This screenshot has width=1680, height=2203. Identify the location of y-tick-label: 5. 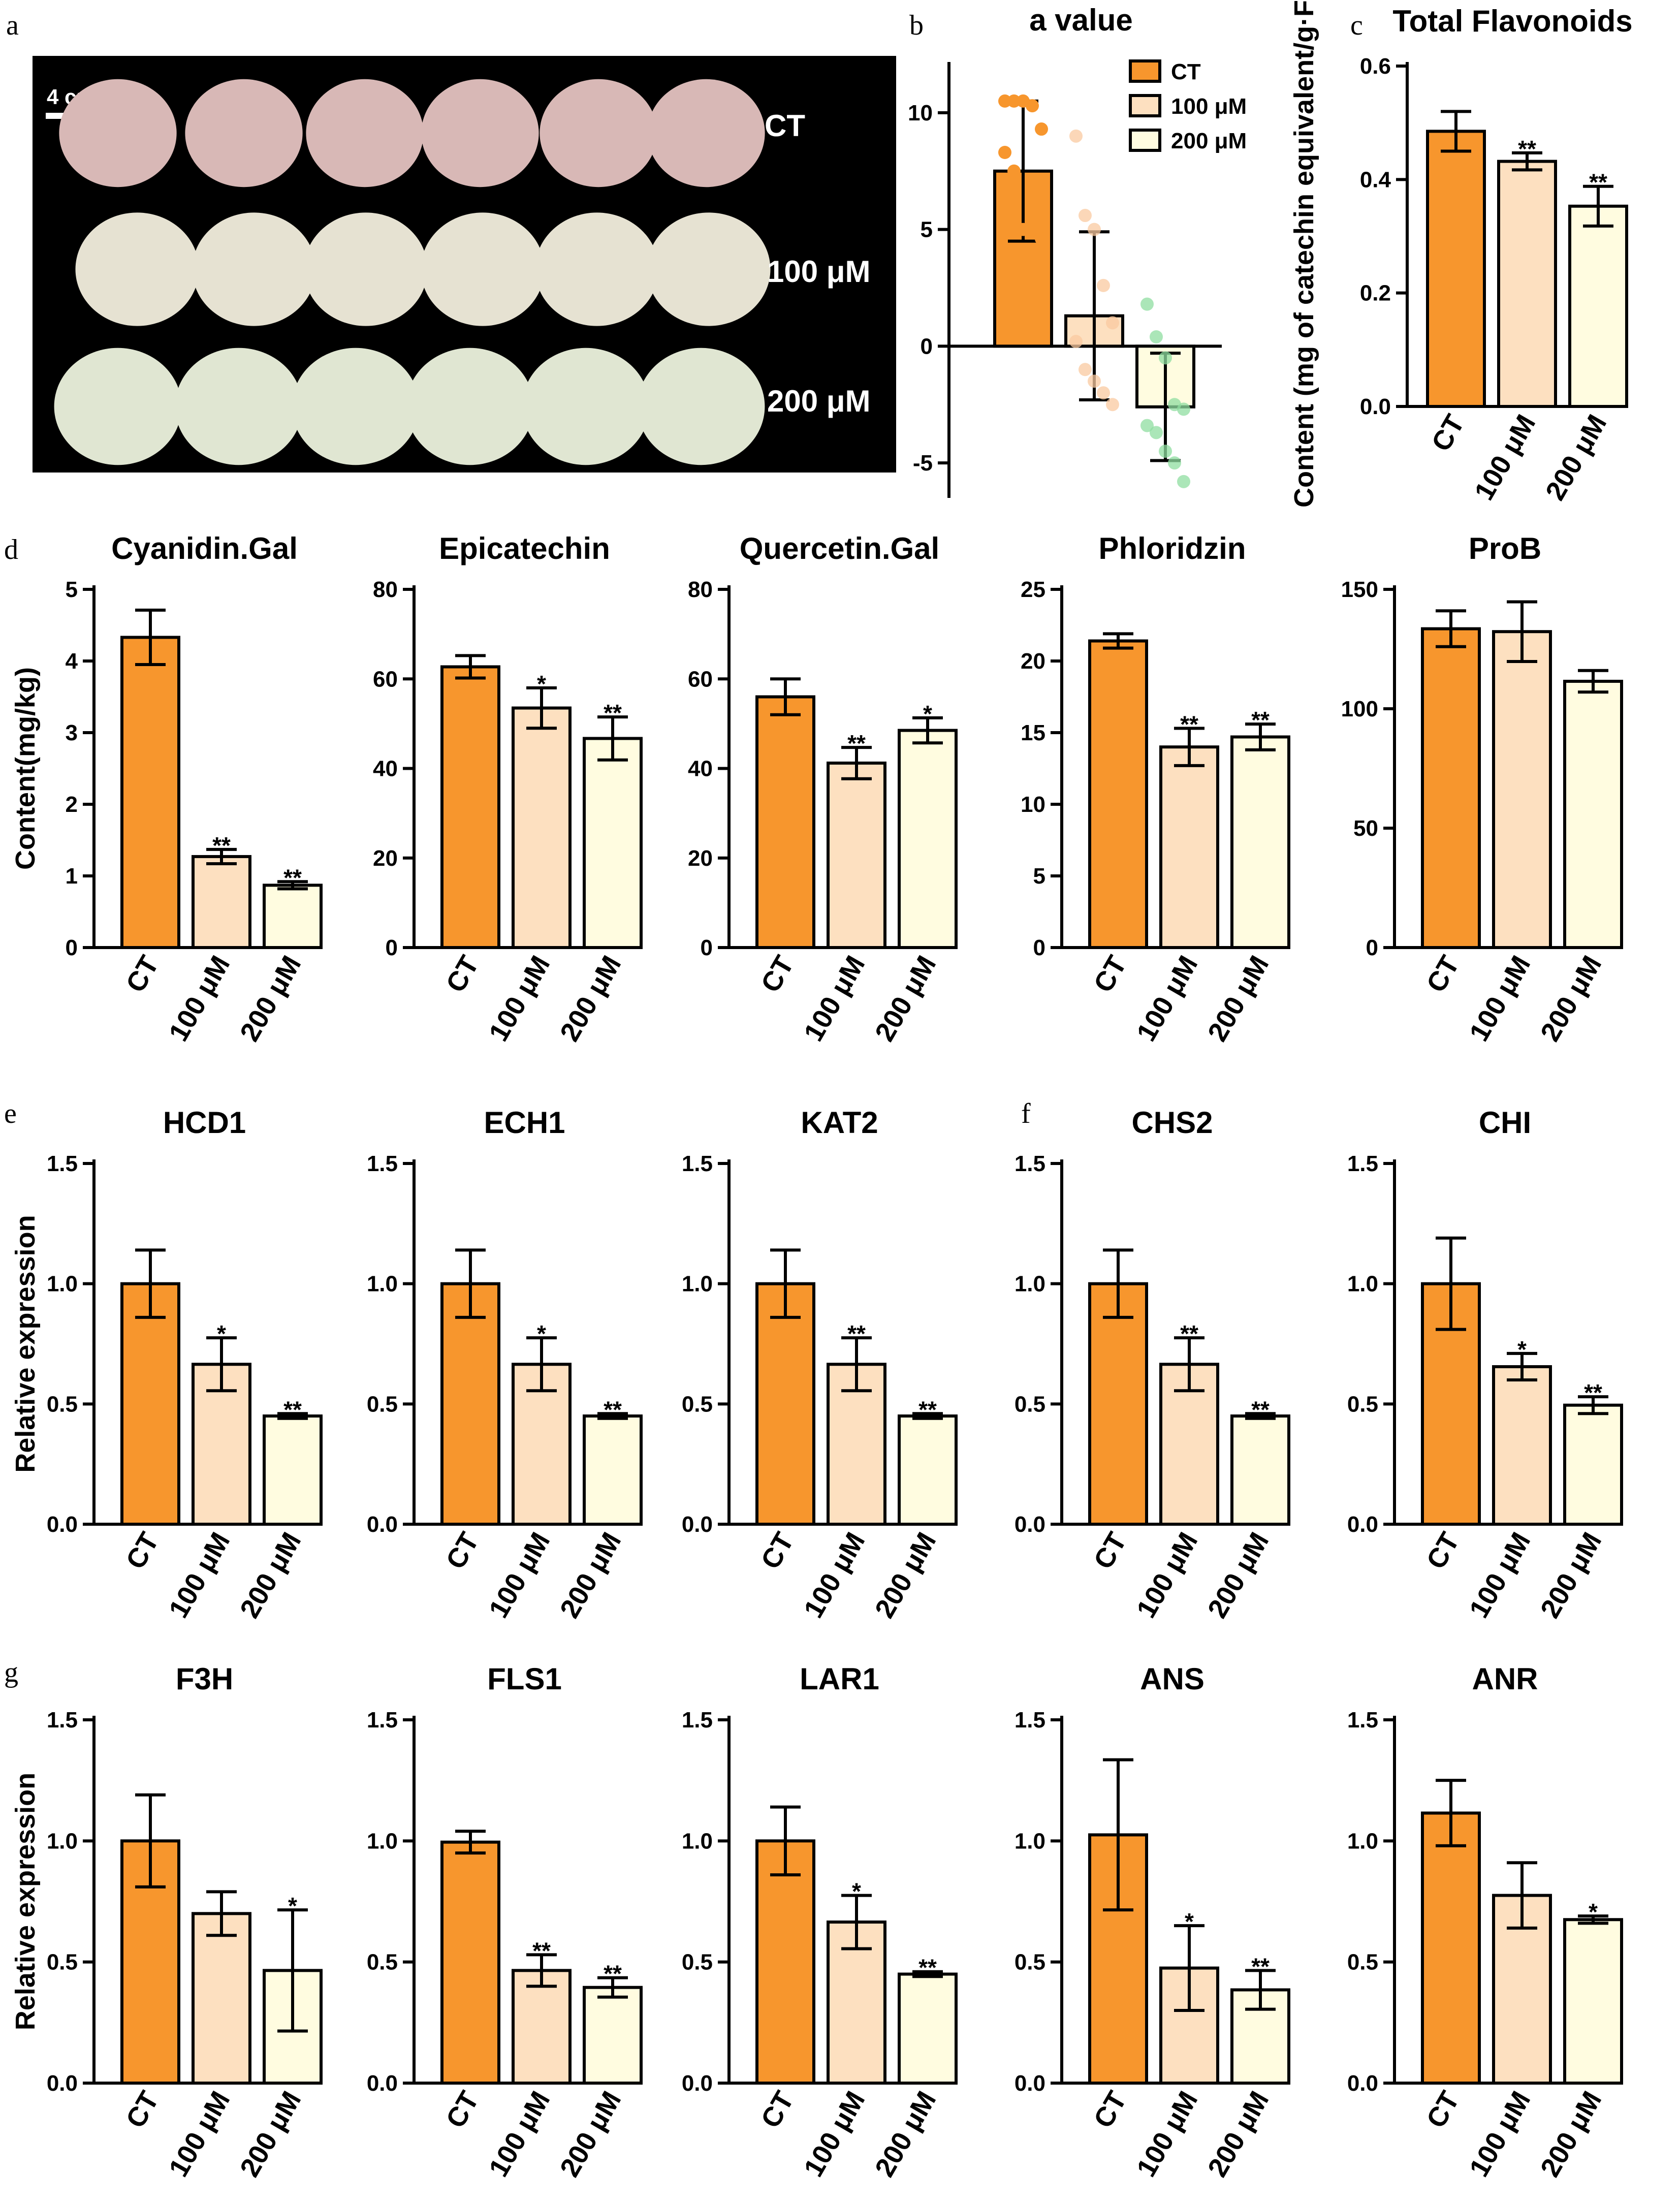
(1039, 876).